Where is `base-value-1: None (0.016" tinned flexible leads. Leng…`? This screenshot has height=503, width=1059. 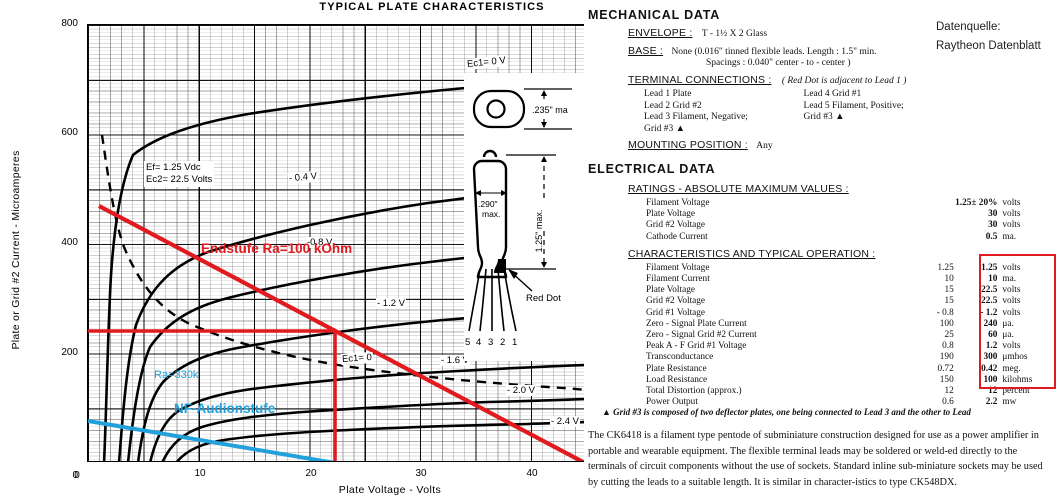
base-value-1: None (0.016" tinned flexible leads. Leng… is located at coordinates (774, 51).